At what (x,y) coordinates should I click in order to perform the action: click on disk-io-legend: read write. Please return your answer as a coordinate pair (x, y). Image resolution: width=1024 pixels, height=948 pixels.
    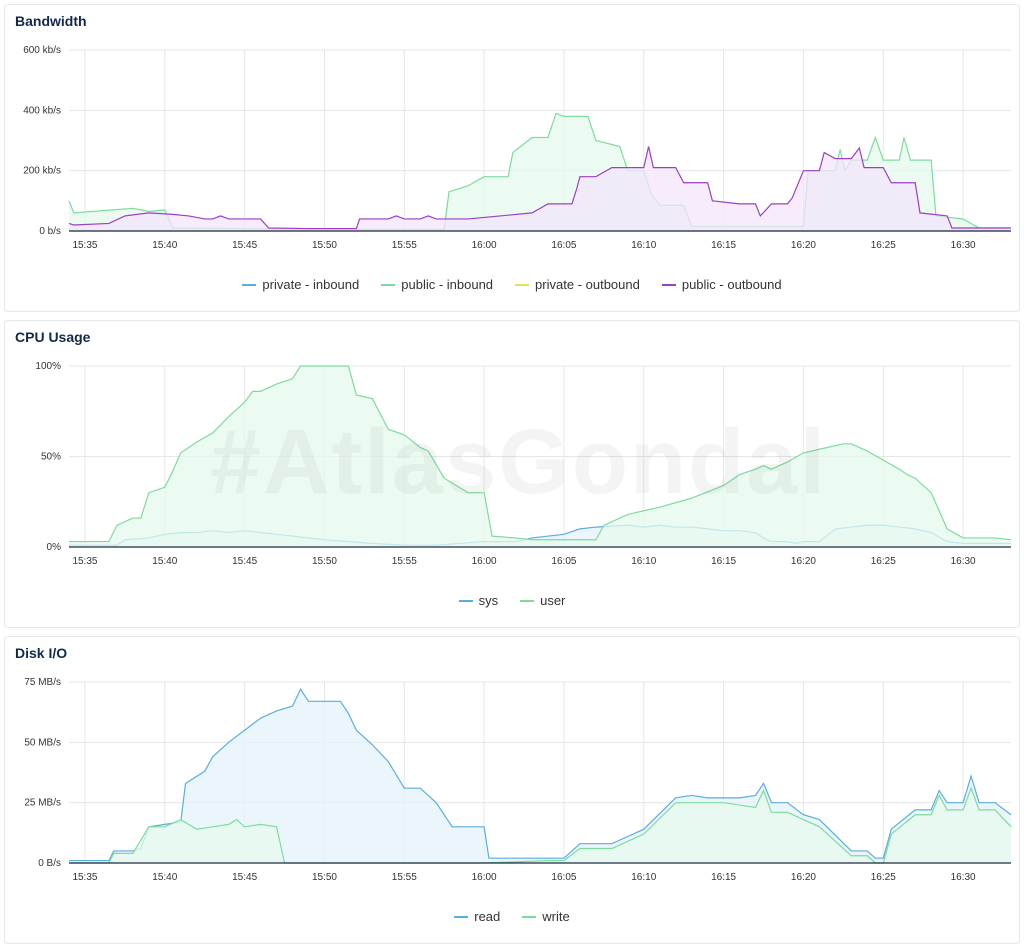
    Looking at the image, I should click on (512, 916).